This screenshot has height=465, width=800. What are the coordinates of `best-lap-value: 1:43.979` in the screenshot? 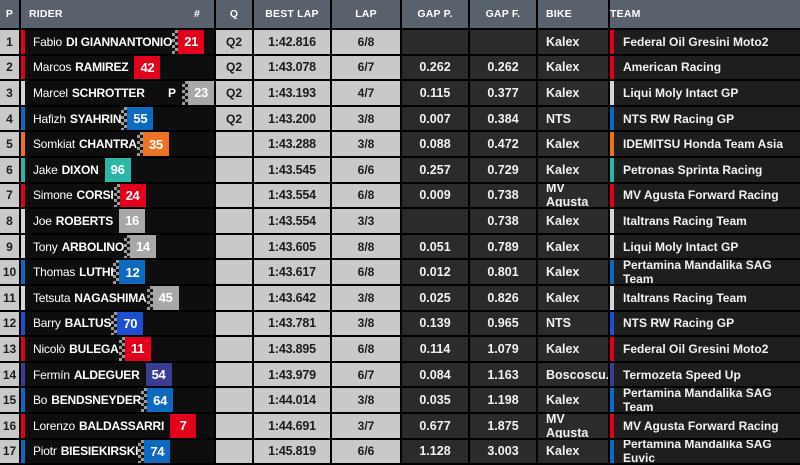 It's located at (292, 374).